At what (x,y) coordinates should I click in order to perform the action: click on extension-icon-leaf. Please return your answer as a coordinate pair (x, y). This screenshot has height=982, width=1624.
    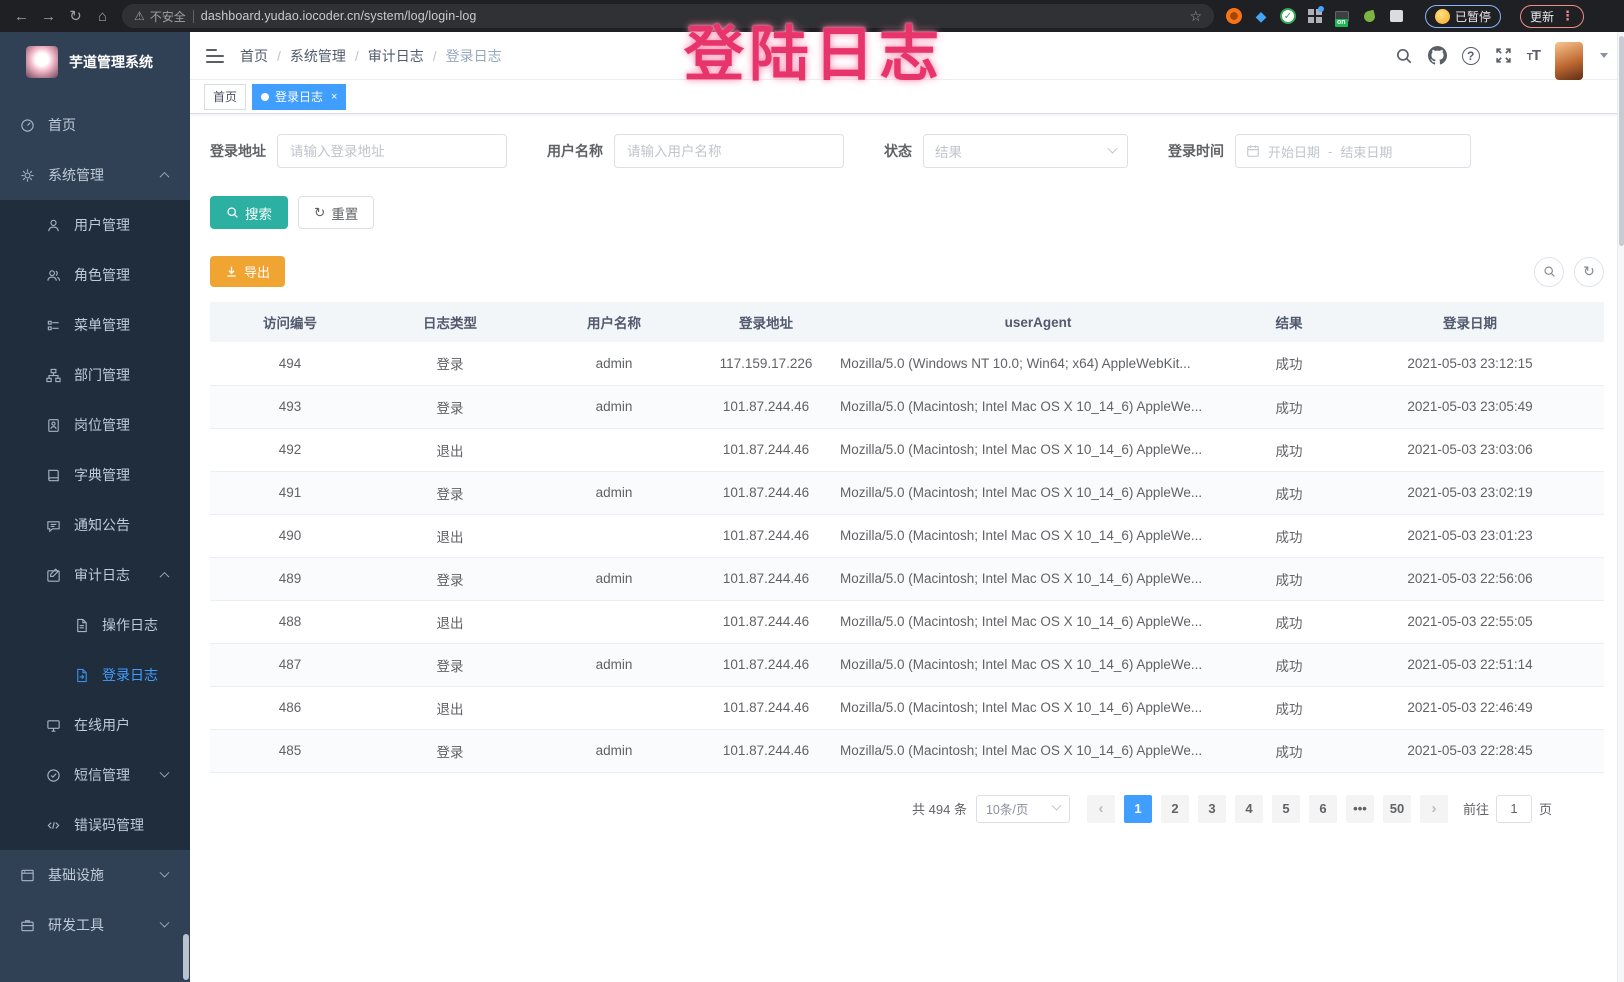
    Looking at the image, I should click on (1369, 16).